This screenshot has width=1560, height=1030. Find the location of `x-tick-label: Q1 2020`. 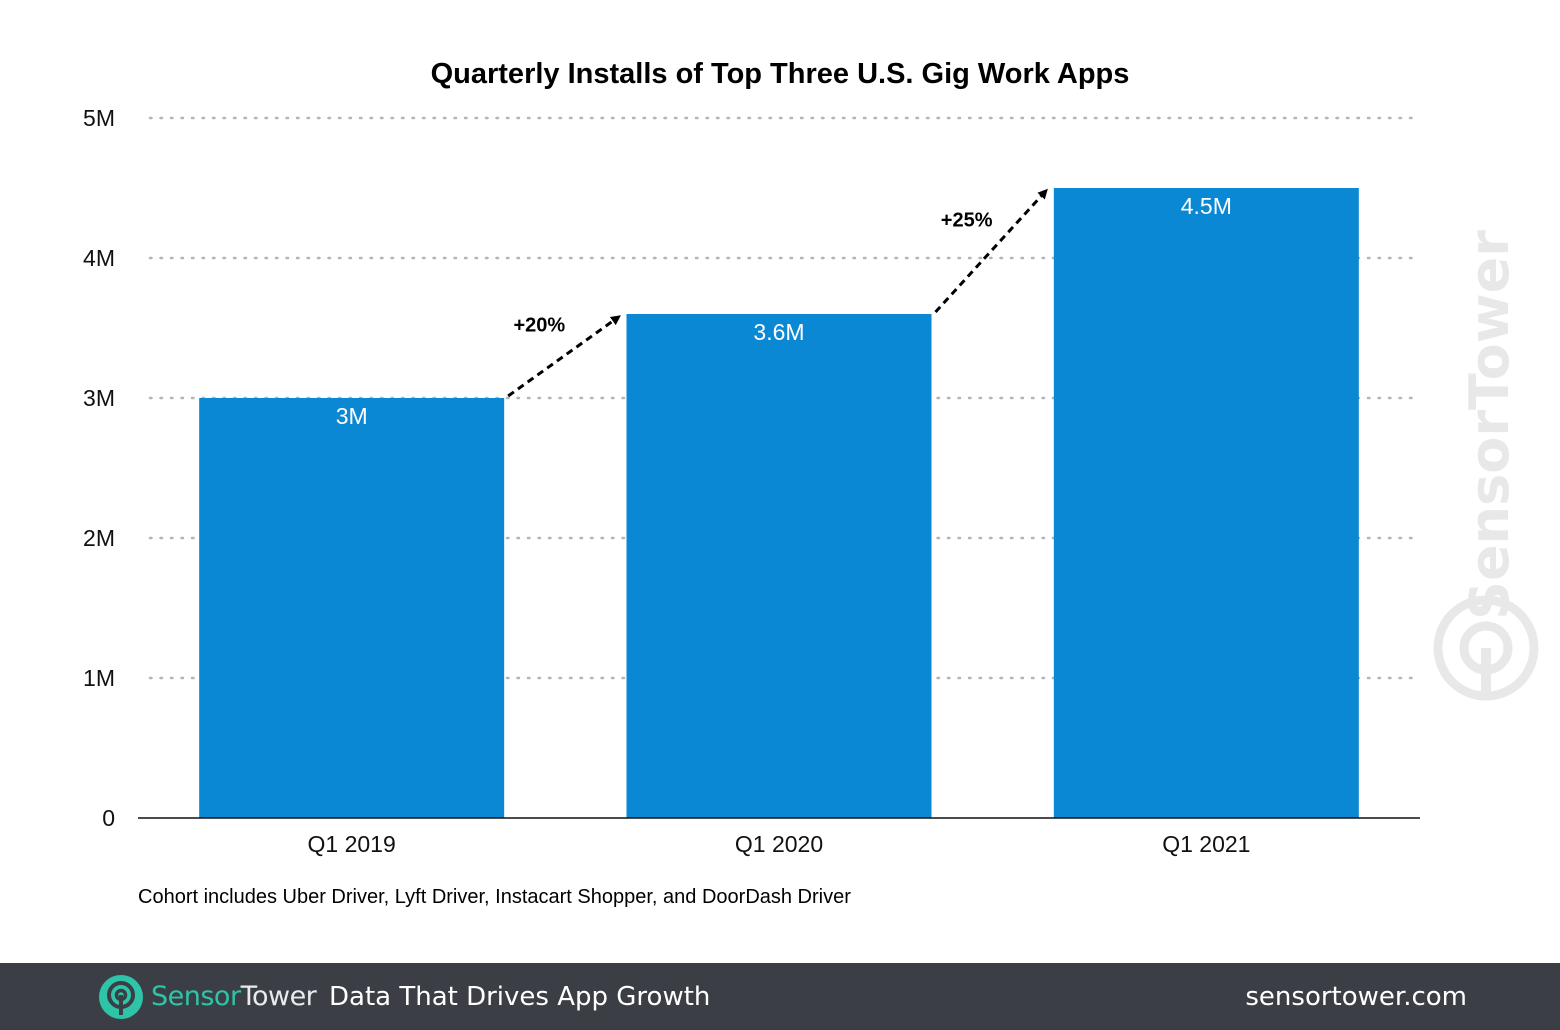

x-tick-label: Q1 2020 is located at coordinates (779, 844).